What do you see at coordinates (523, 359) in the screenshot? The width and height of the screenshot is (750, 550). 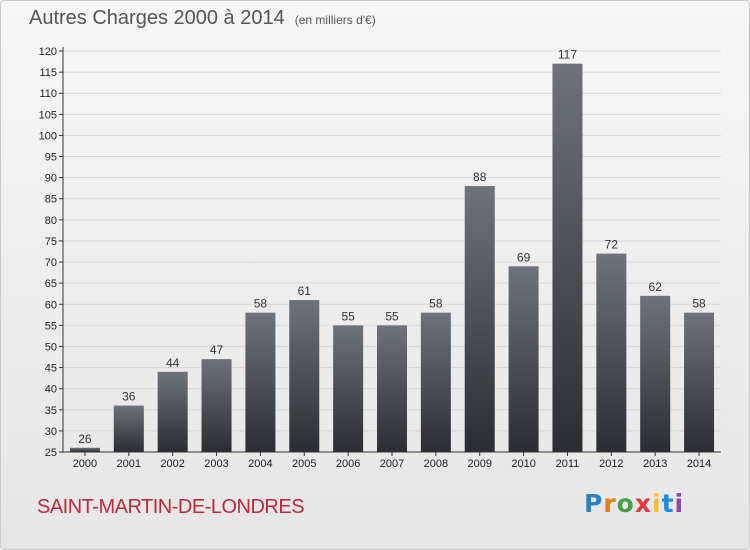 I see `bar-2010` at bounding box center [523, 359].